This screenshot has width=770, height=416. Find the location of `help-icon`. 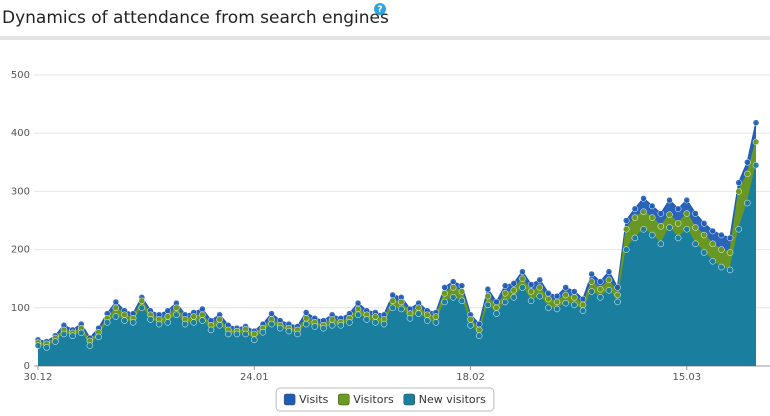

help-icon is located at coordinates (380, 9).